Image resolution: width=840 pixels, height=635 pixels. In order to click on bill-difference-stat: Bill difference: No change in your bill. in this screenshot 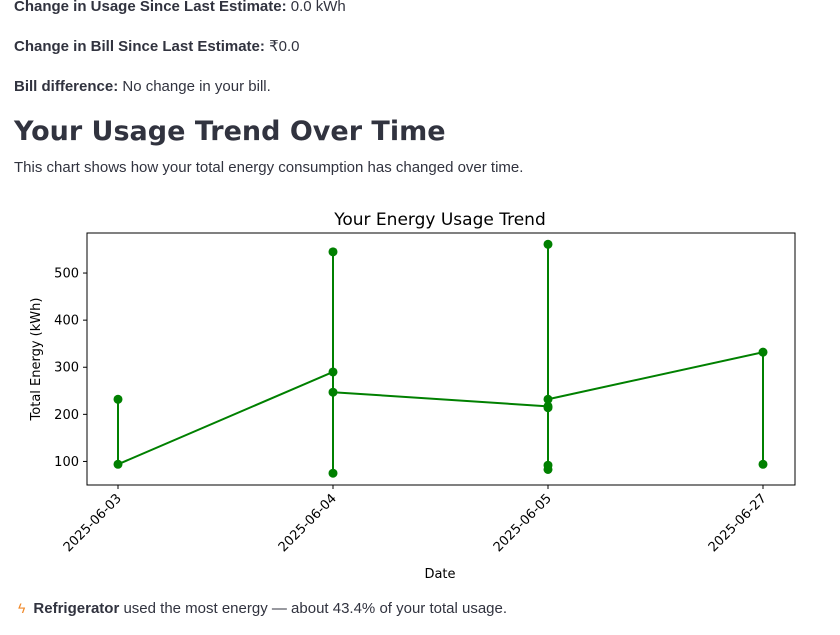, I will do `click(142, 87)`.